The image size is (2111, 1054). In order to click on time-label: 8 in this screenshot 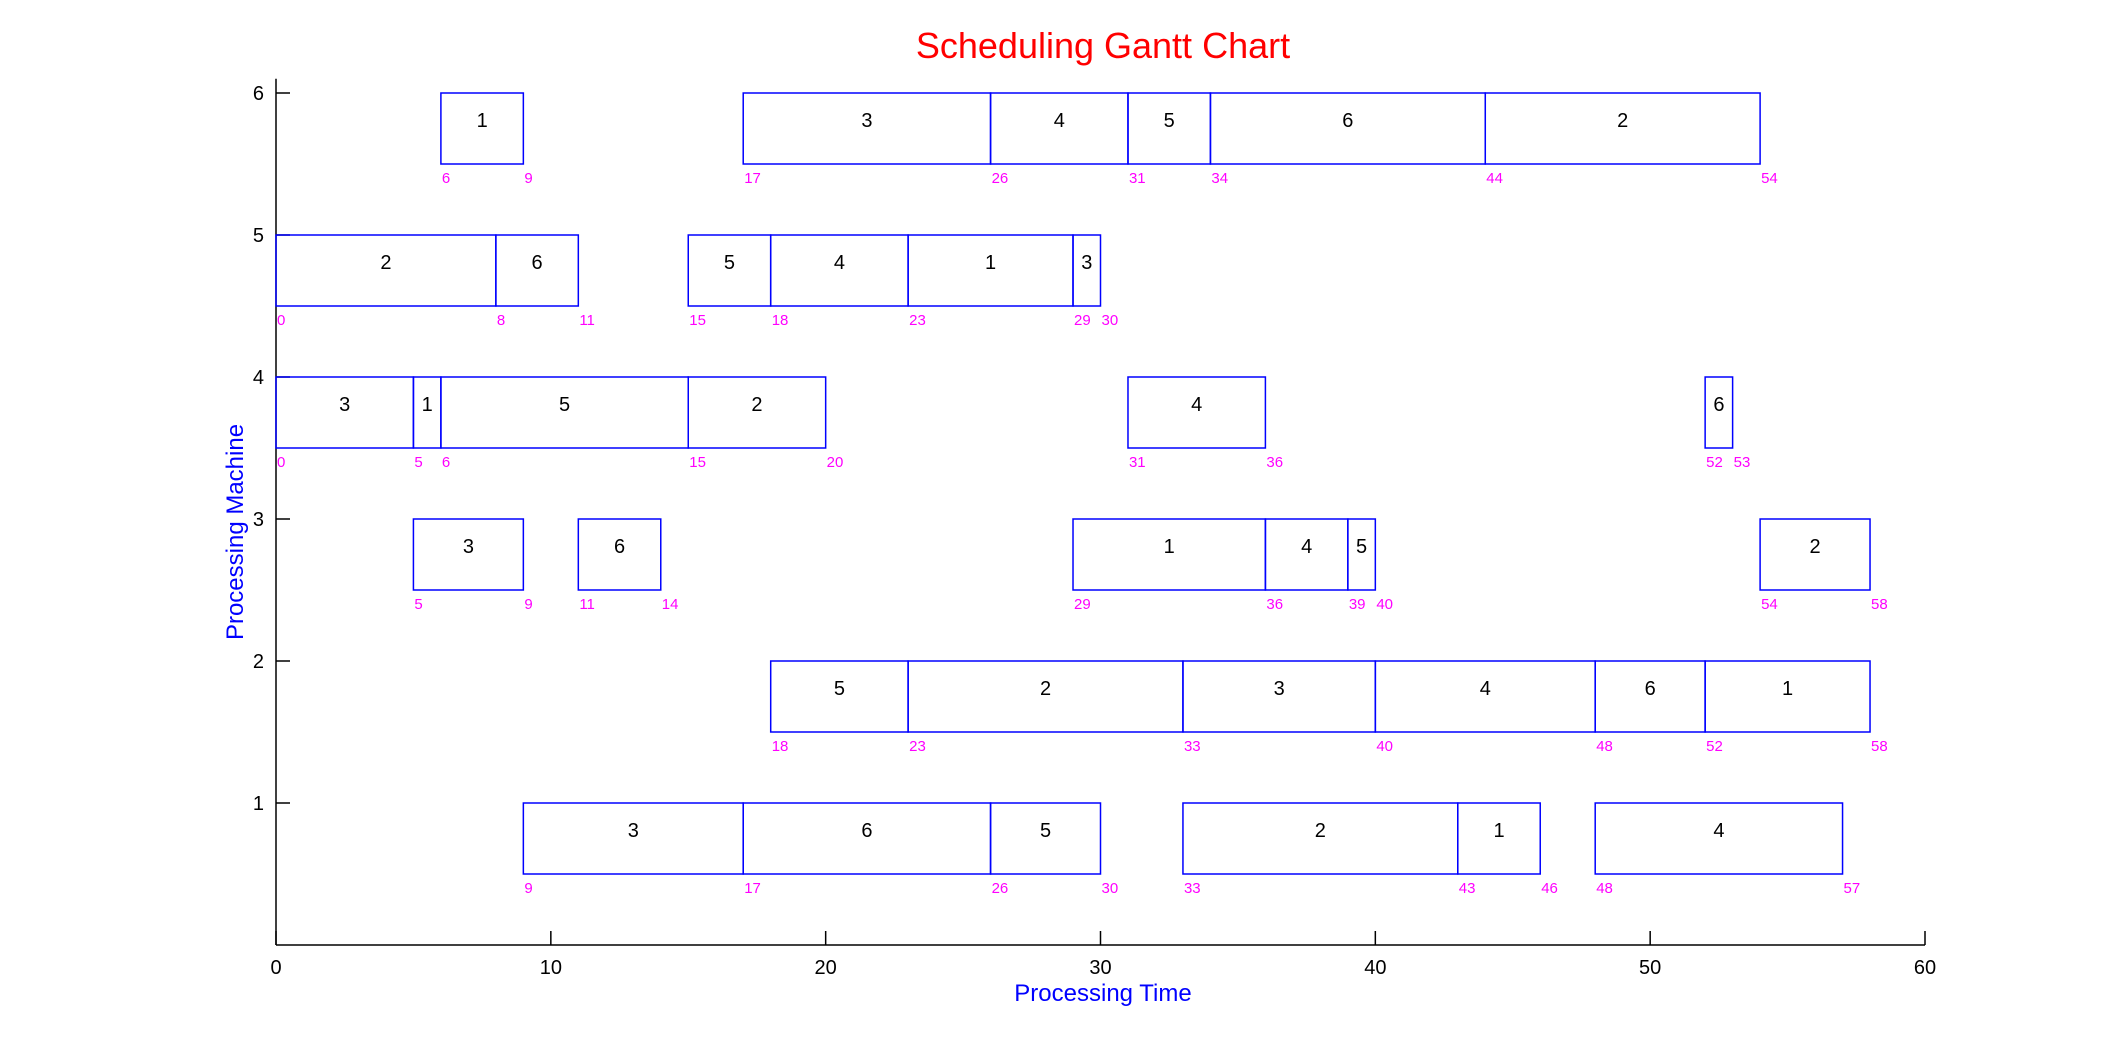, I will do `click(501, 320)`.